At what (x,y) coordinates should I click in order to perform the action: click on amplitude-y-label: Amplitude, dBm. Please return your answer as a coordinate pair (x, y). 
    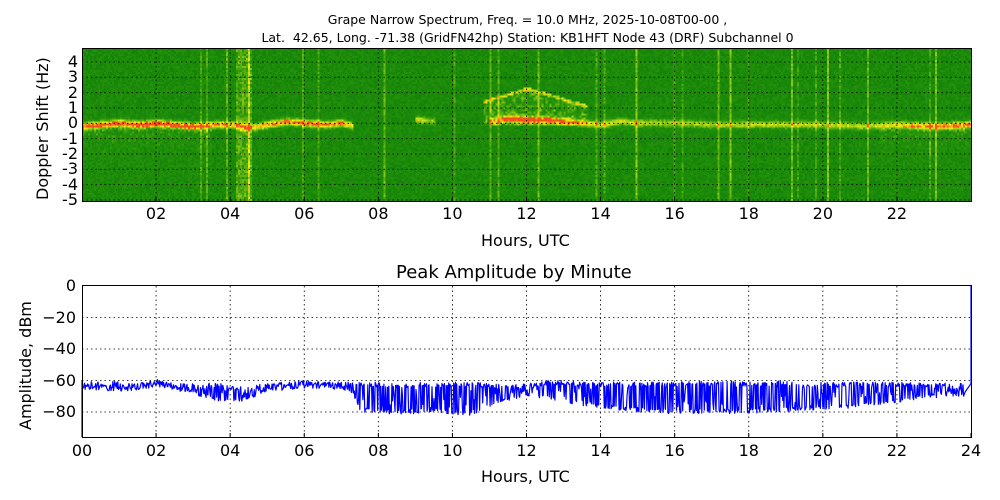
    Looking at the image, I should click on (25, 365).